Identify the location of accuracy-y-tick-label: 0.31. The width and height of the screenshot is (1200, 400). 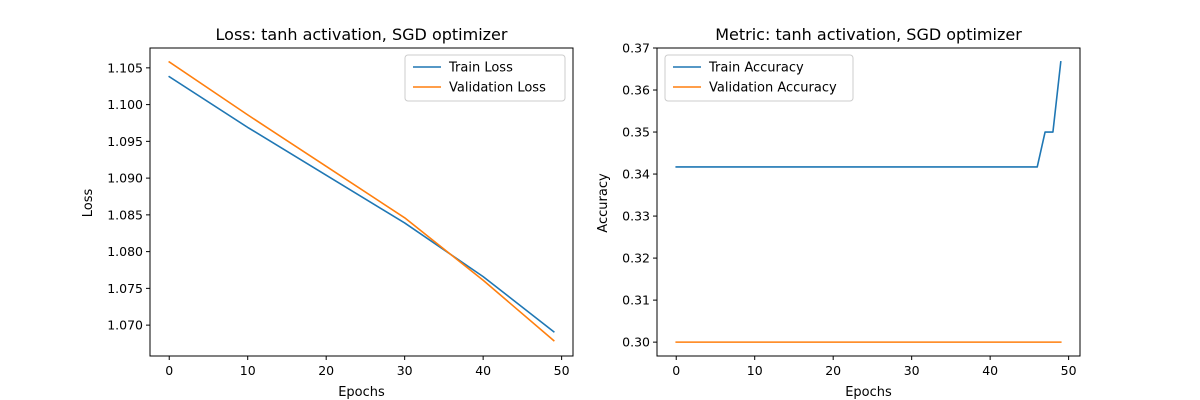
(636, 300).